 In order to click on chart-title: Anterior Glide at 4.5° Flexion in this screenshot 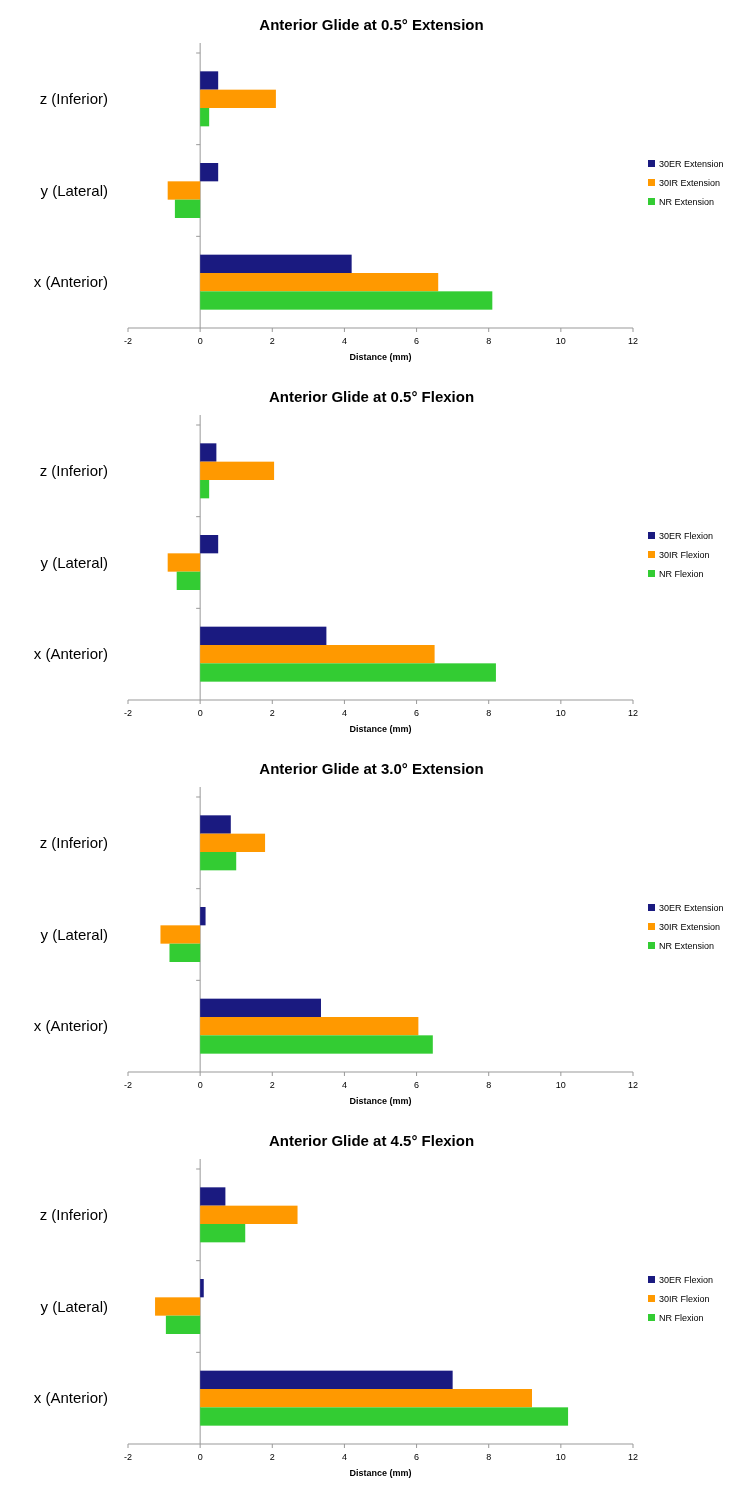, I will do `click(371, 1140)`.